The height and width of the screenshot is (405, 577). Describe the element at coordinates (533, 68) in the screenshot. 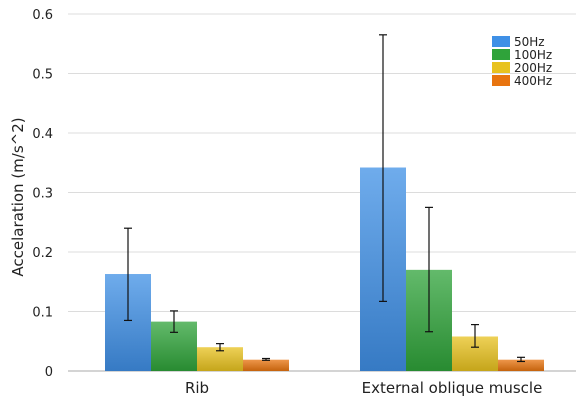

I see `legend-label-200hz: 200Hz` at that location.